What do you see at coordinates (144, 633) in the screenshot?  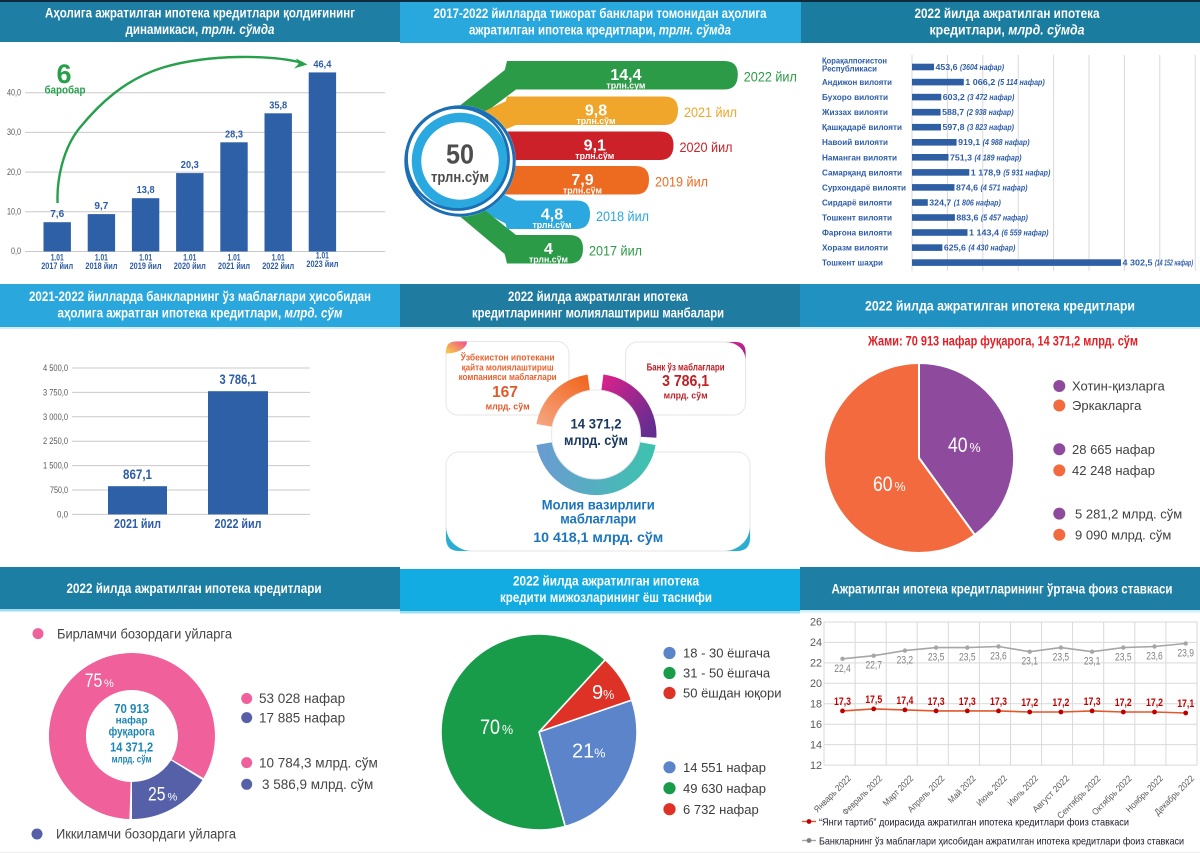 I see `svg-text: Бирламчи бозордаги уйларга` at bounding box center [144, 633].